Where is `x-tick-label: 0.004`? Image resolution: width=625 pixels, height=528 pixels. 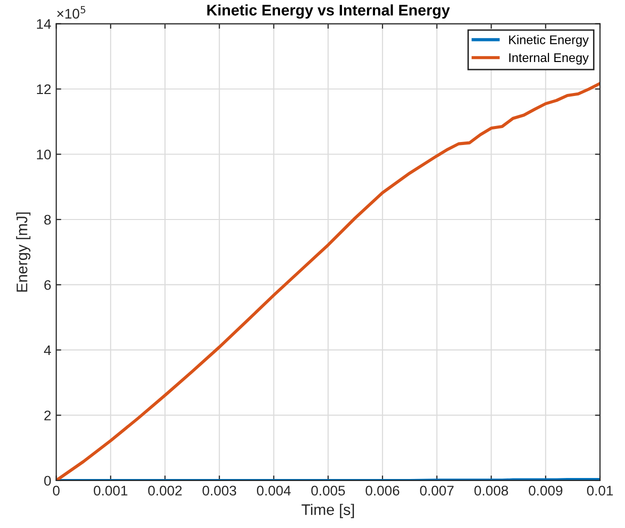 x-tick-label: 0.004 is located at coordinates (273, 491).